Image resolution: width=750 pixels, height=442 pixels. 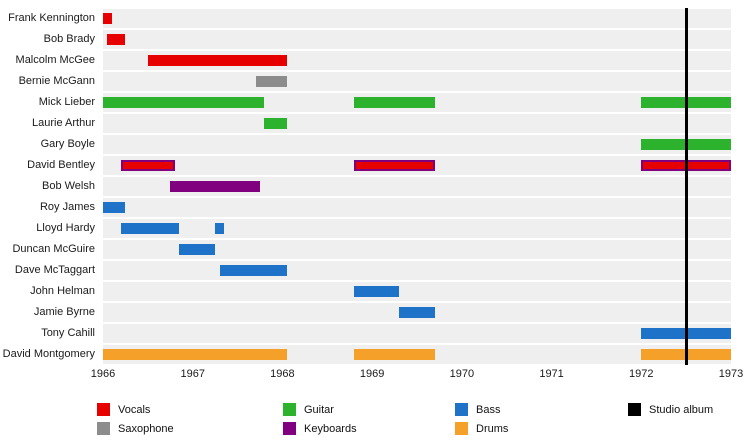 I want to click on axis-tick-label: 1968, so click(x=282, y=374).